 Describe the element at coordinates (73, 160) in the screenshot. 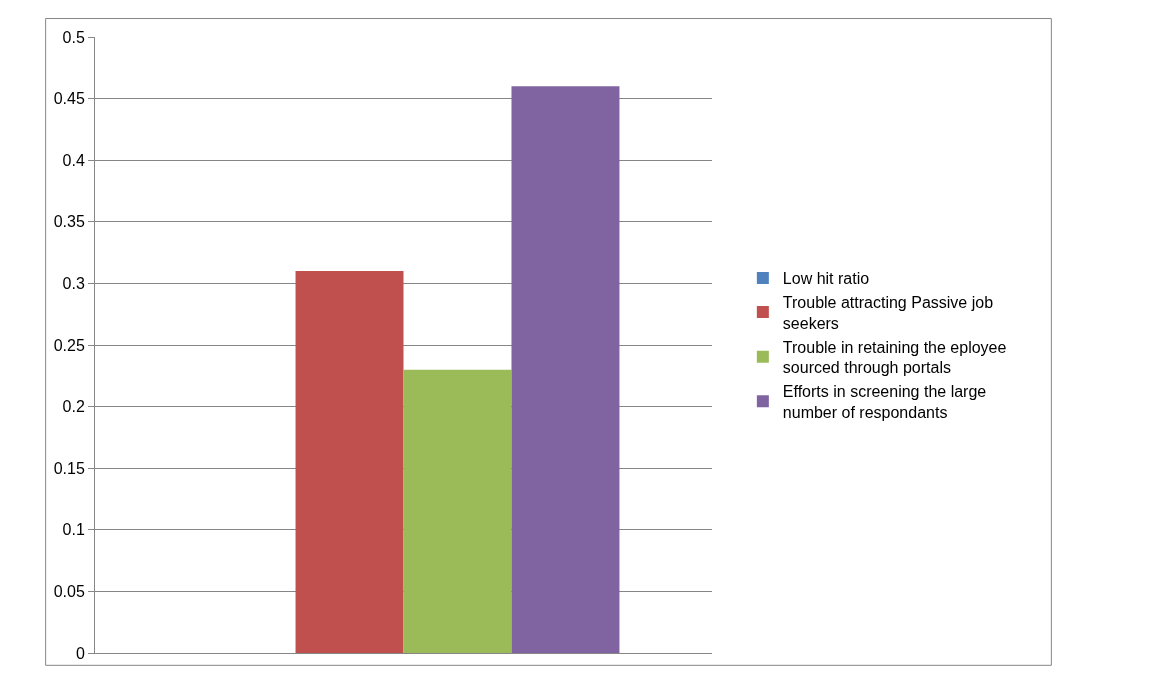

I see `y-tick-label: 0.4` at that location.